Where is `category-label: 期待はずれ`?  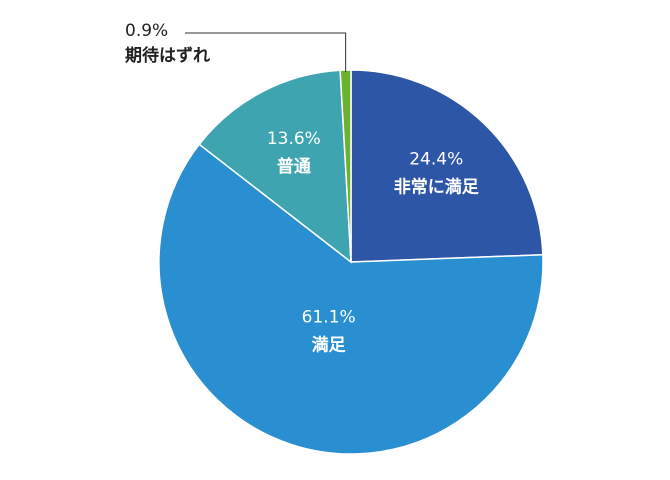
category-label: 期待はずれ is located at coordinates (167, 55).